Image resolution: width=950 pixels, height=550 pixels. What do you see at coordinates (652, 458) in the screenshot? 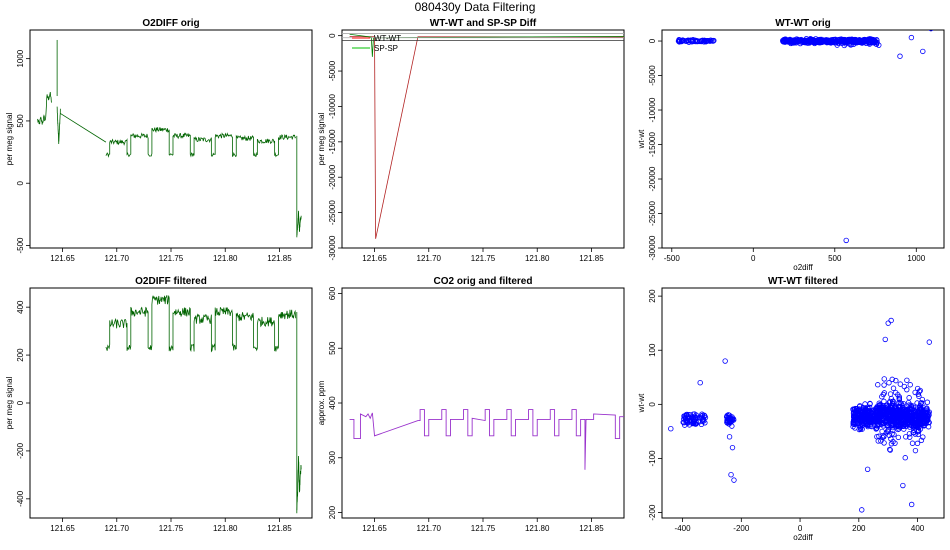
I see `y-tick-label: -100` at bounding box center [652, 458].